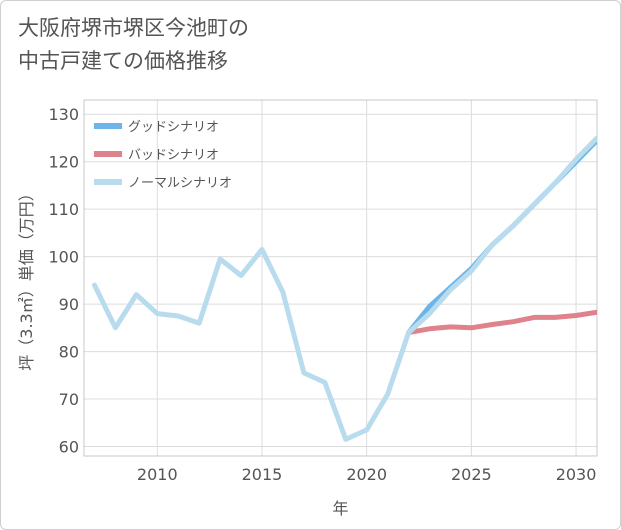  What do you see at coordinates (173, 127) in the screenshot?
I see `legend-label-0: グッドシナリオ` at bounding box center [173, 127].